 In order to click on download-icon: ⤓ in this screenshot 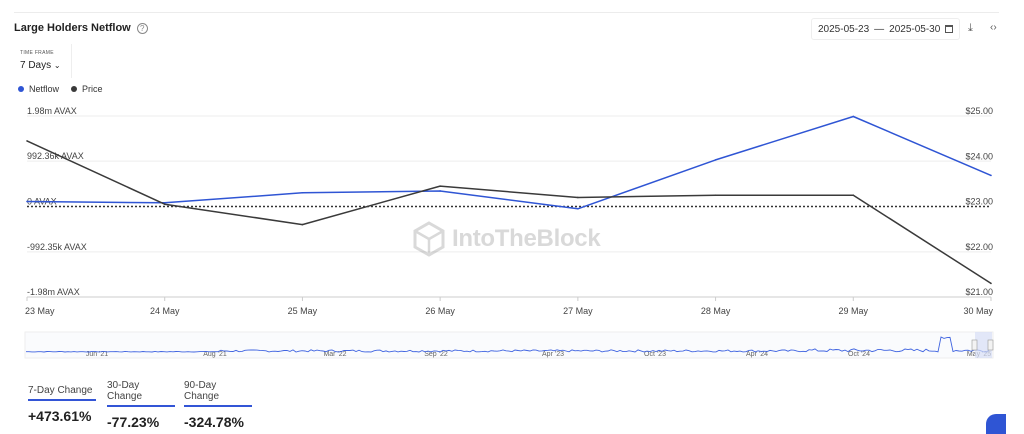, I will do `click(970, 28)`.